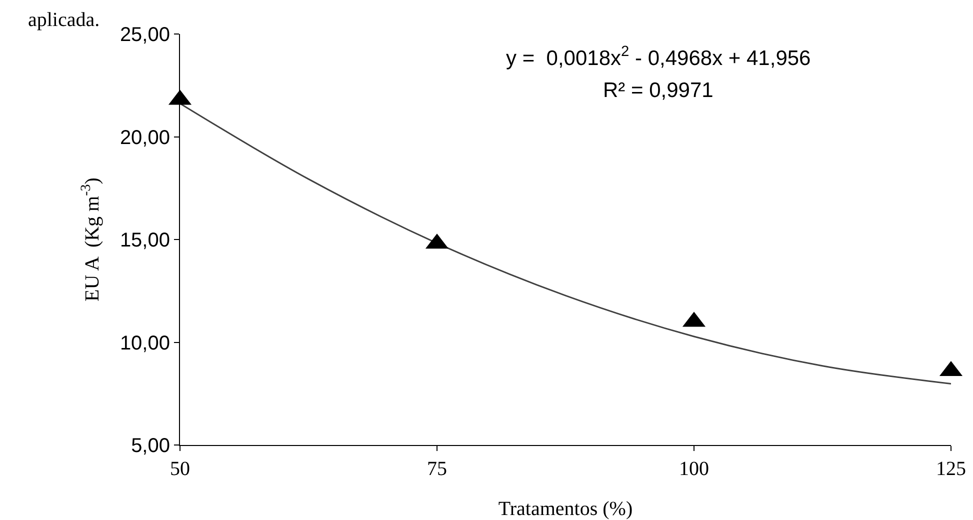 This screenshot has height=520, width=973. I want to click on y-tick-label: 10,00, so click(145, 343).